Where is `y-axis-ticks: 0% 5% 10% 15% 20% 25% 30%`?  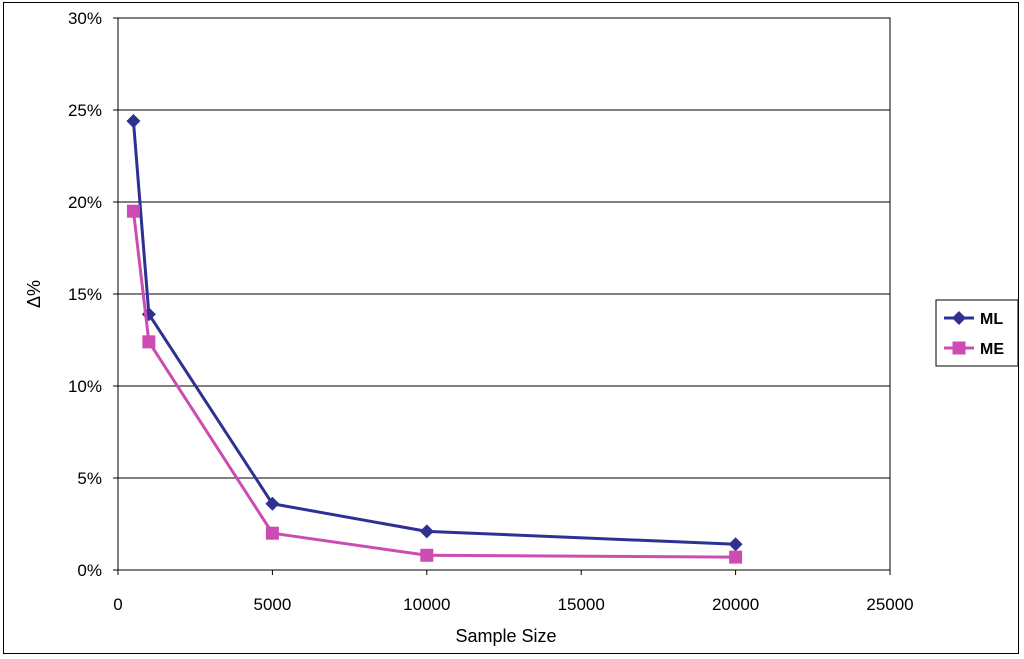
y-axis-ticks: 0% 5% 10% 15% 20% 25% 30% is located at coordinates (93, 294).